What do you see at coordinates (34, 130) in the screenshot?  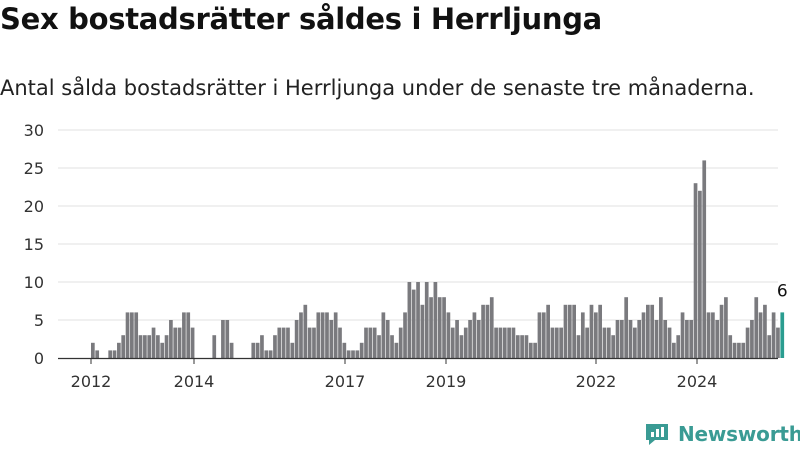 I see `y-tick-label: 30` at bounding box center [34, 130].